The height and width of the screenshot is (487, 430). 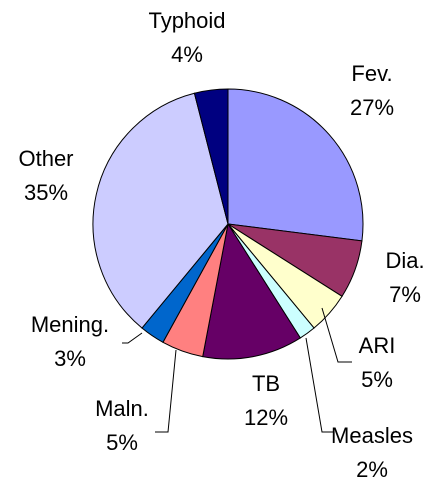 What do you see at coordinates (404, 260) in the screenshot?
I see `slice-label: Dia.` at bounding box center [404, 260].